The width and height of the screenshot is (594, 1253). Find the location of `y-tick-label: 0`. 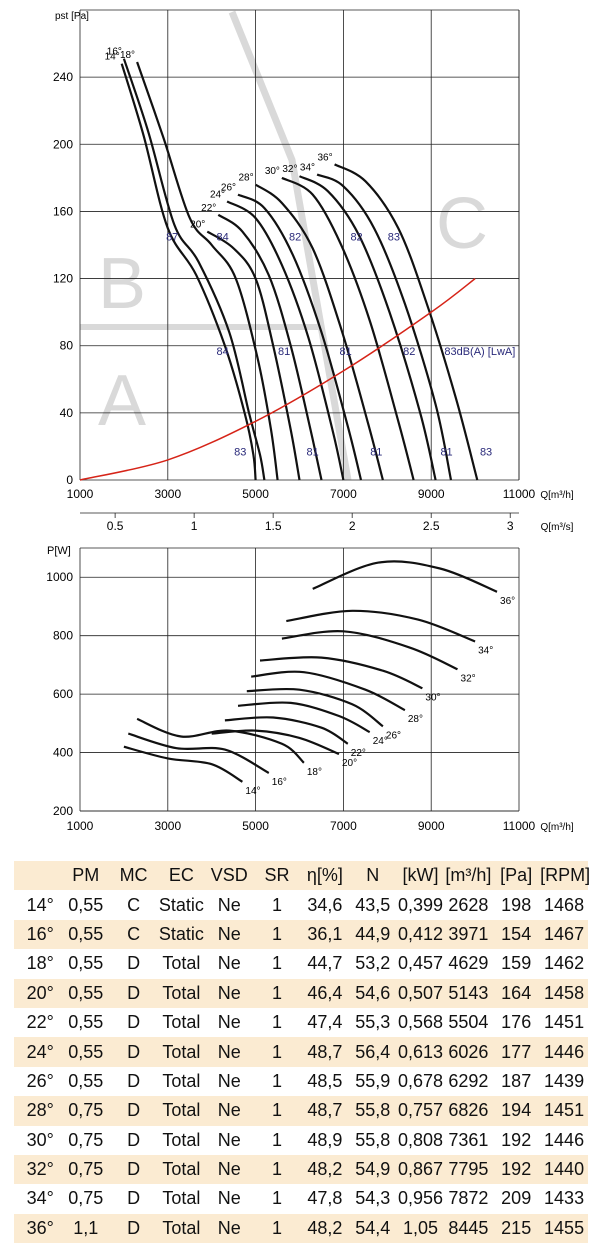

y-tick-label: 0 is located at coordinates (69, 480).